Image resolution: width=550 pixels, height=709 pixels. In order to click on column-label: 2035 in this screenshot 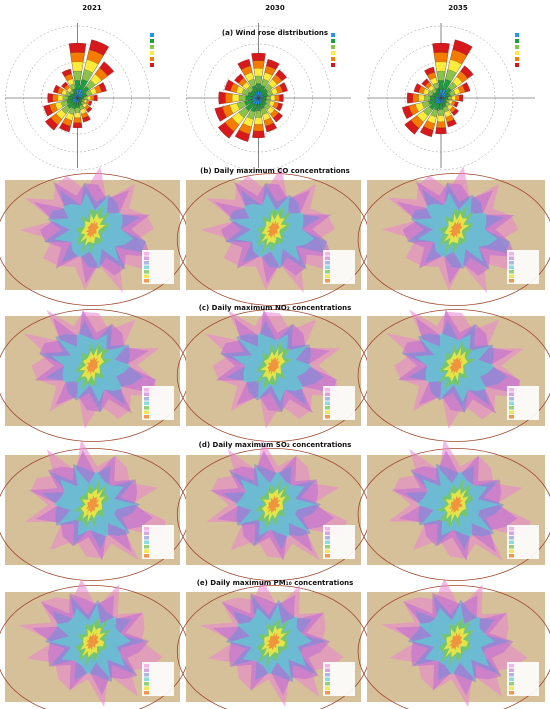, I will do `click(458, 8)`.